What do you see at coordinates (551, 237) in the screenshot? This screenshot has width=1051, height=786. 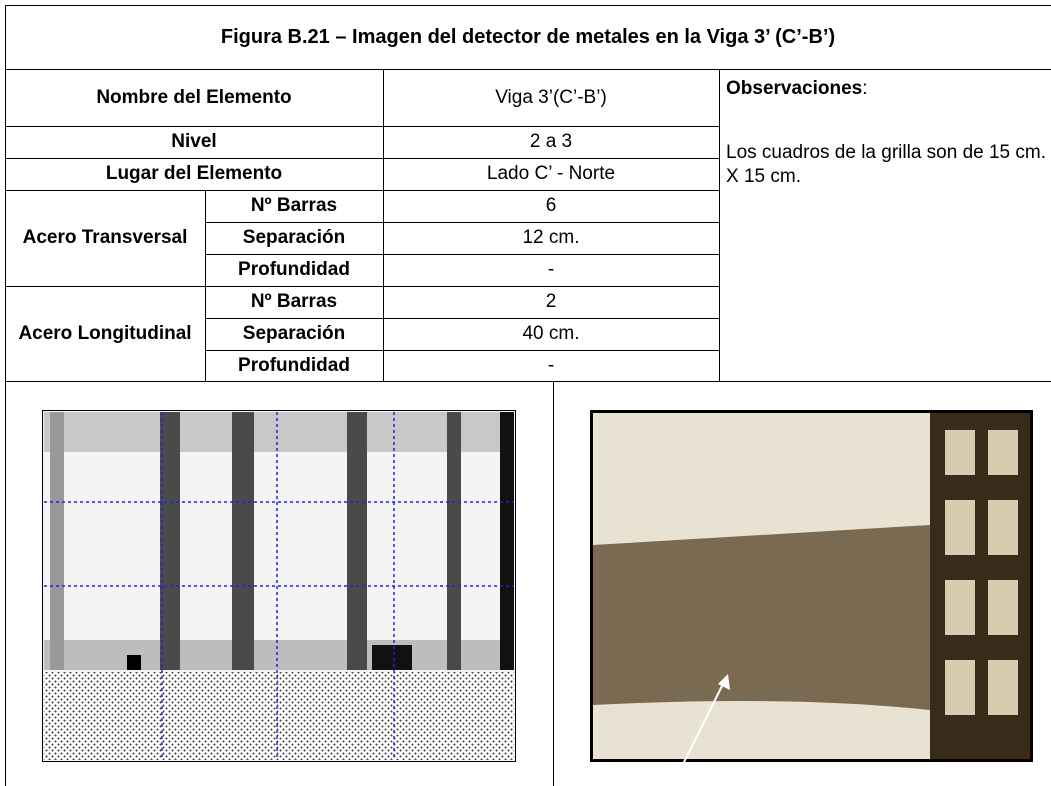 I see `value: 12 cm.` at bounding box center [551, 237].